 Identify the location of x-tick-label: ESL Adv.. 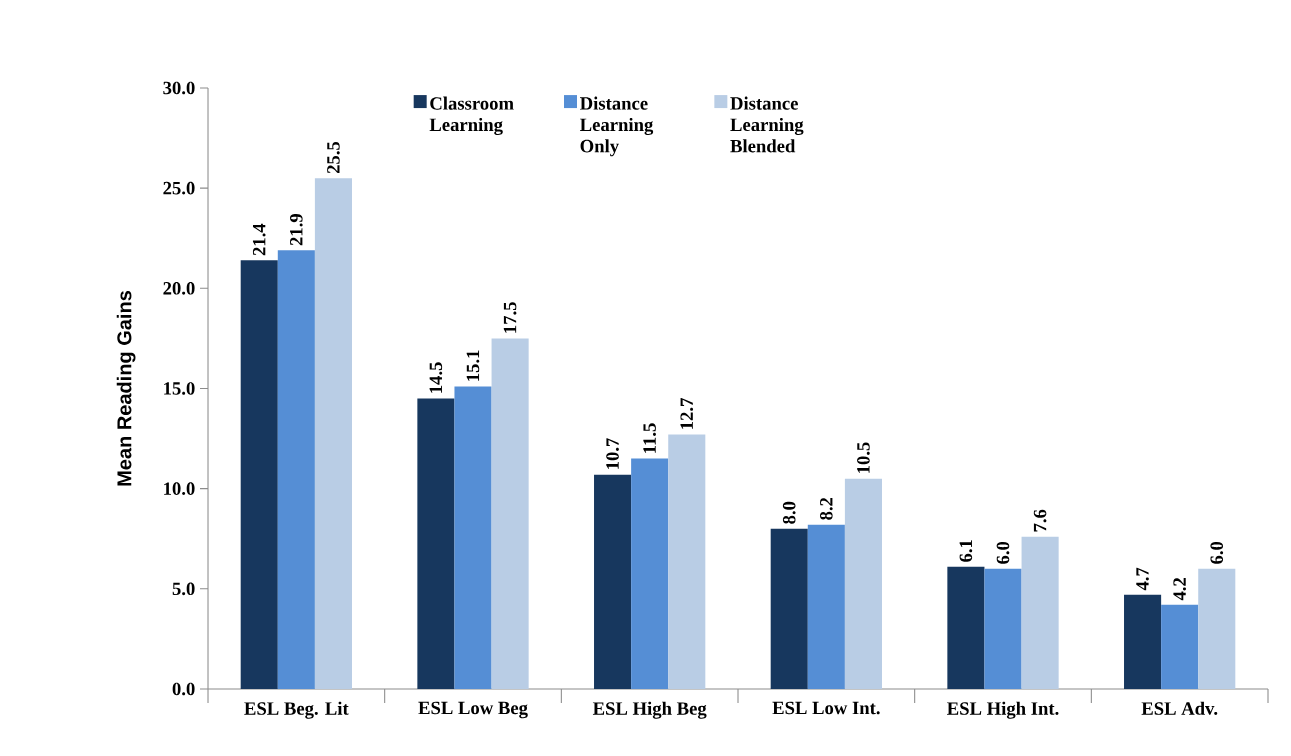
(1179, 708).